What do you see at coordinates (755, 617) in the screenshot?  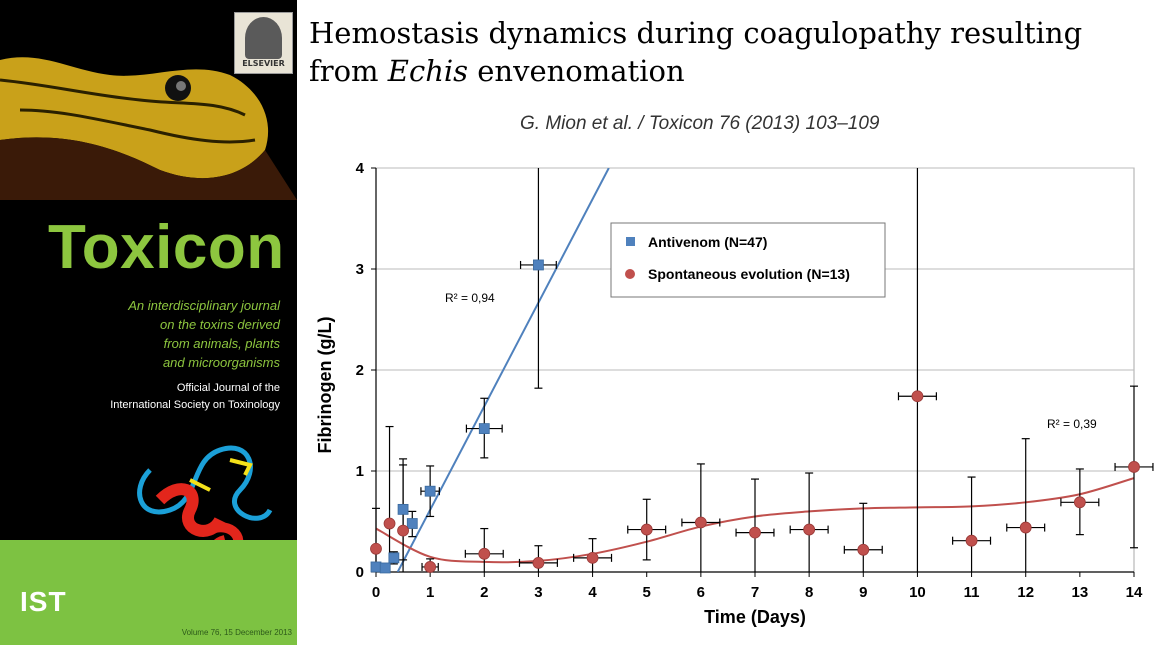 I see `x-axis-title: Time (Days)` at bounding box center [755, 617].